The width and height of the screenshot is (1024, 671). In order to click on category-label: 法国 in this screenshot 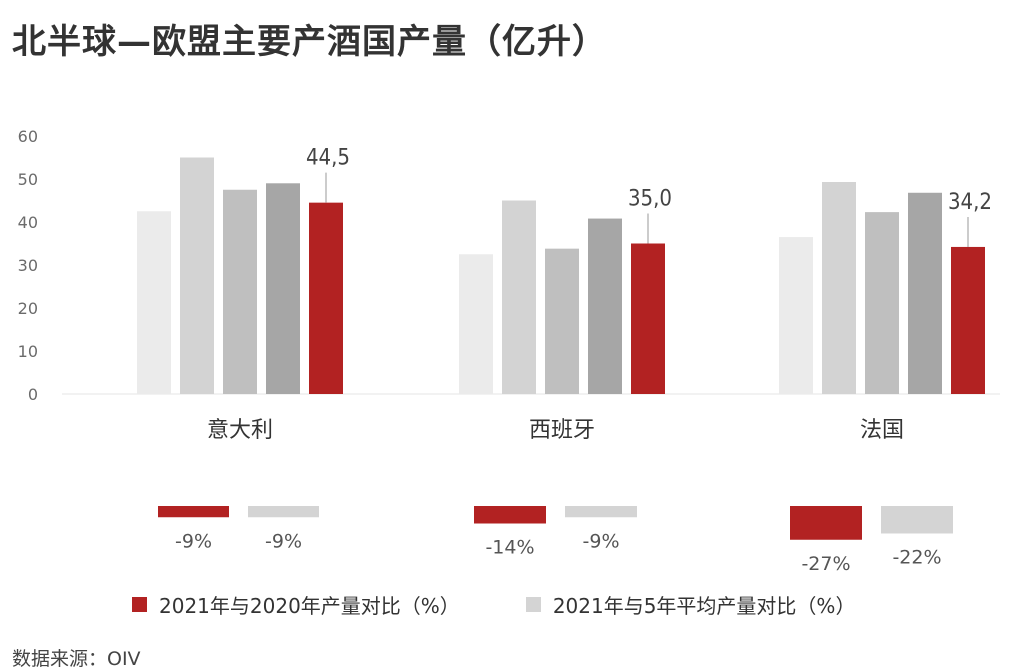, I will do `click(882, 430)`.